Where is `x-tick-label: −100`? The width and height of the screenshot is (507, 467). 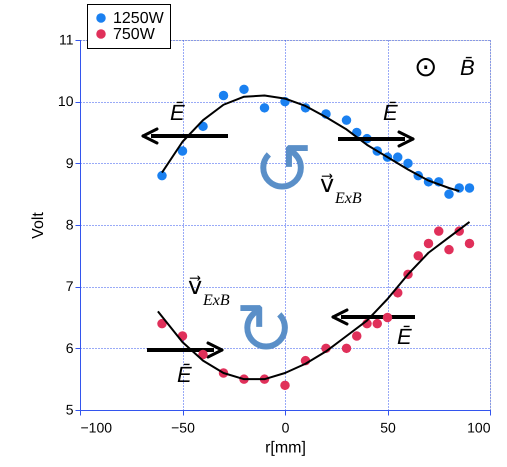
x-tick-label: −100 is located at coordinates (96, 428).